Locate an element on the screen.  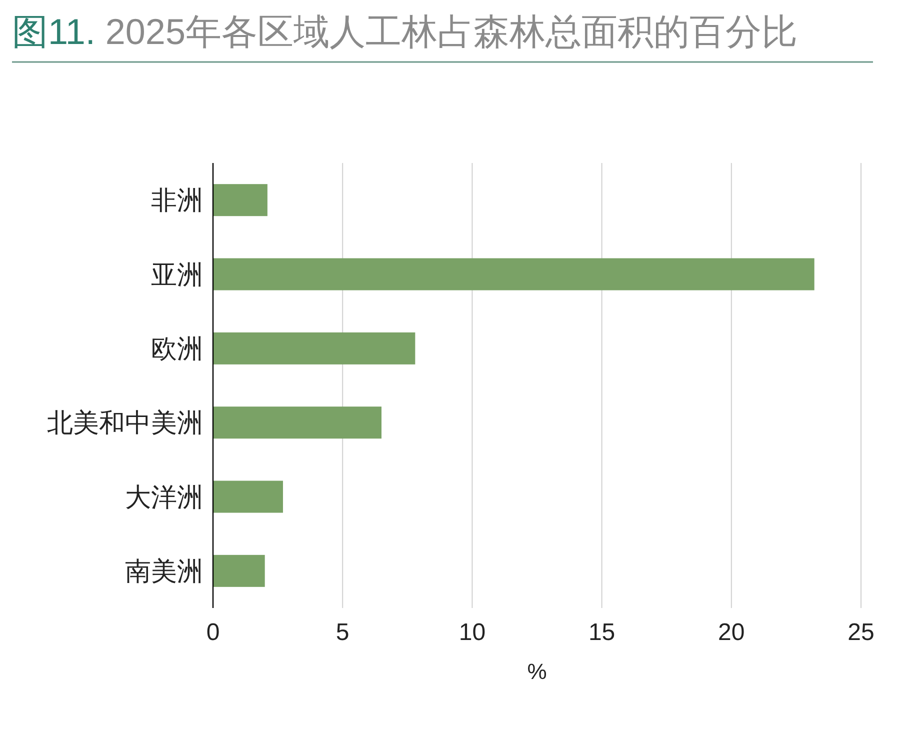
x-tick-label: 5 is located at coordinates (343, 632).